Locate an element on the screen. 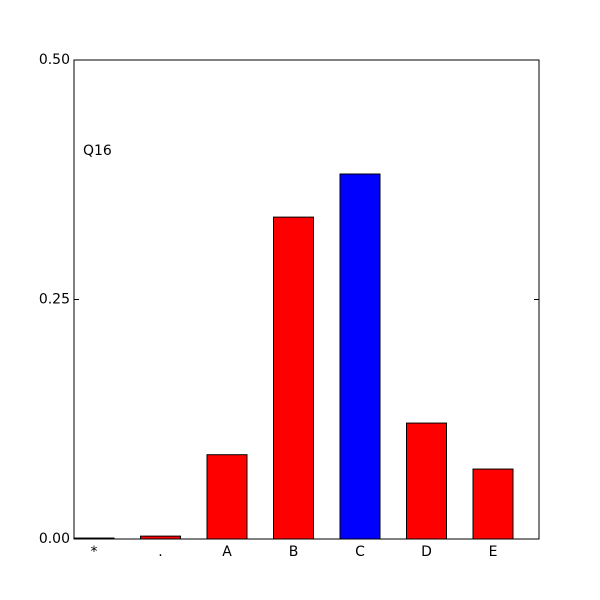  x-tick-label: . is located at coordinates (160, 552).